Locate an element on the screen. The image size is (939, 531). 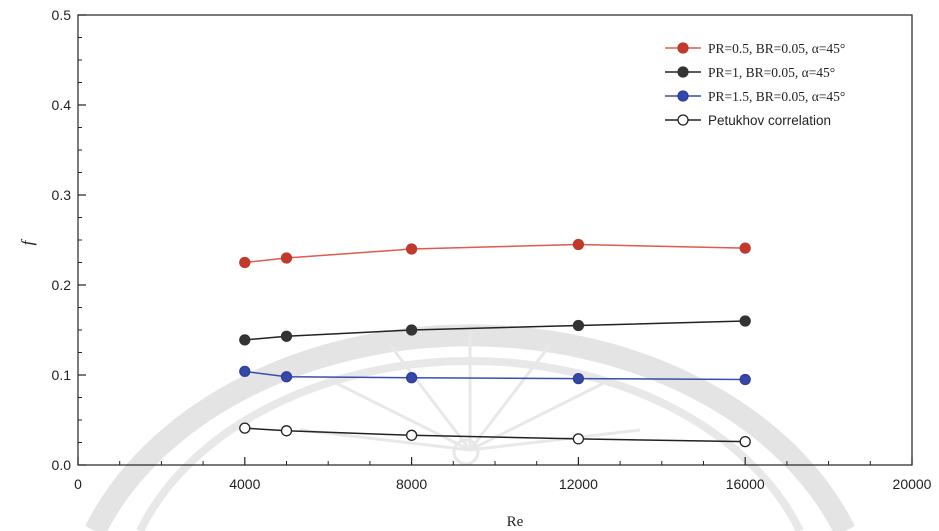
x-axis-title: Re is located at coordinates (515, 522).